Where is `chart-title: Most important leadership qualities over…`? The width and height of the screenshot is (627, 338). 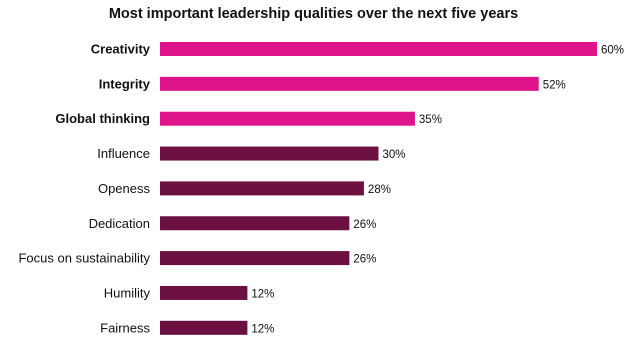 chart-title: Most important leadership qualities over… is located at coordinates (313, 14).